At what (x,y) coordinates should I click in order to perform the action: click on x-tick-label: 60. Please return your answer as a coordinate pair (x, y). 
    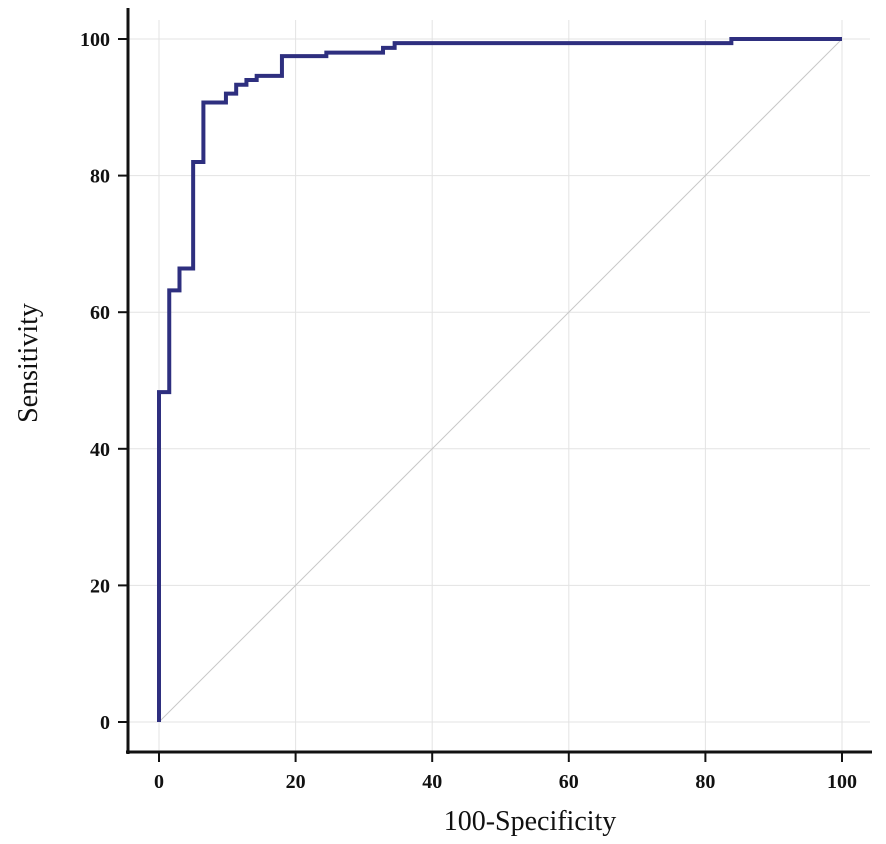
    Looking at the image, I should click on (569, 782).